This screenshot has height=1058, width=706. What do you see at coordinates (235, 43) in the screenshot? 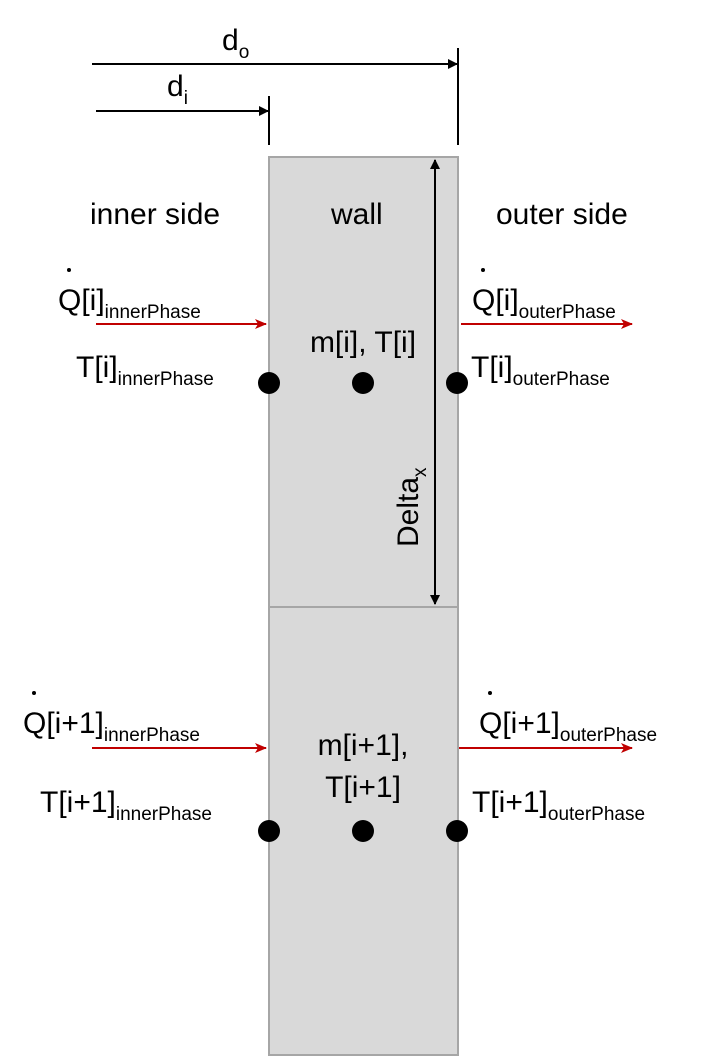
I see `d-outer-label: do` at bounding box center [235, 43].